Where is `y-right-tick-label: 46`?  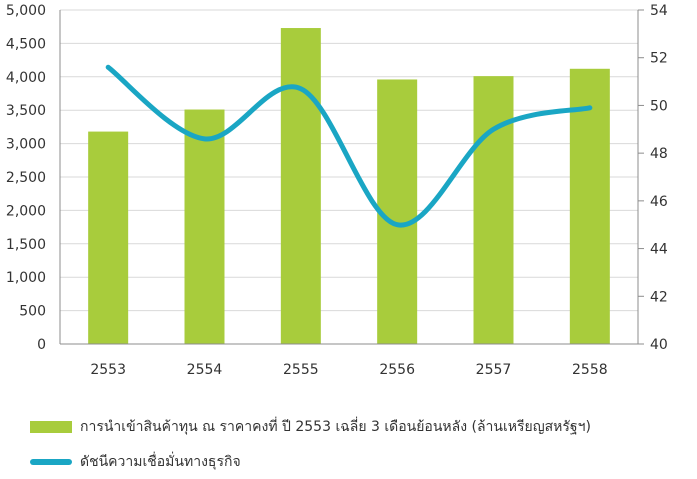 y-right-tick-label: 46 is located at coordinates (659, 202).